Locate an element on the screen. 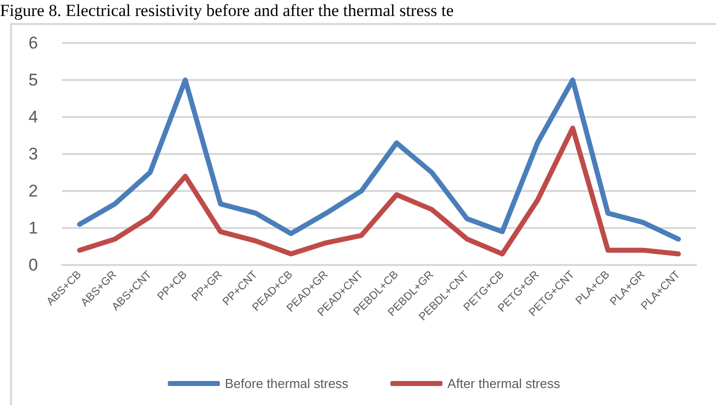 Image resolution: width=716 pixels, height=405 pixels. y-tick-label: 3 is located at coordinates (33, 154).